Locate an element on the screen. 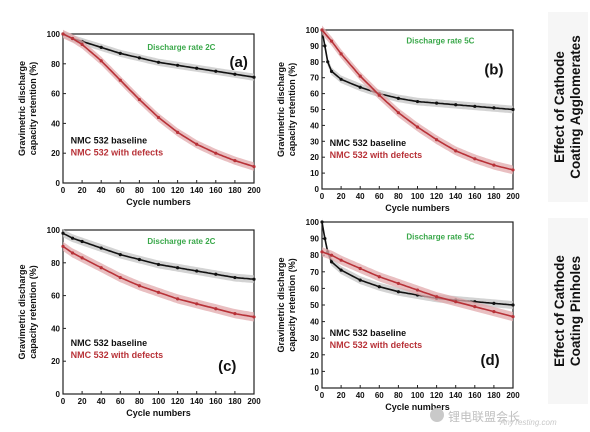  y-tick-label: 80 is located at coordinates (55, 64).